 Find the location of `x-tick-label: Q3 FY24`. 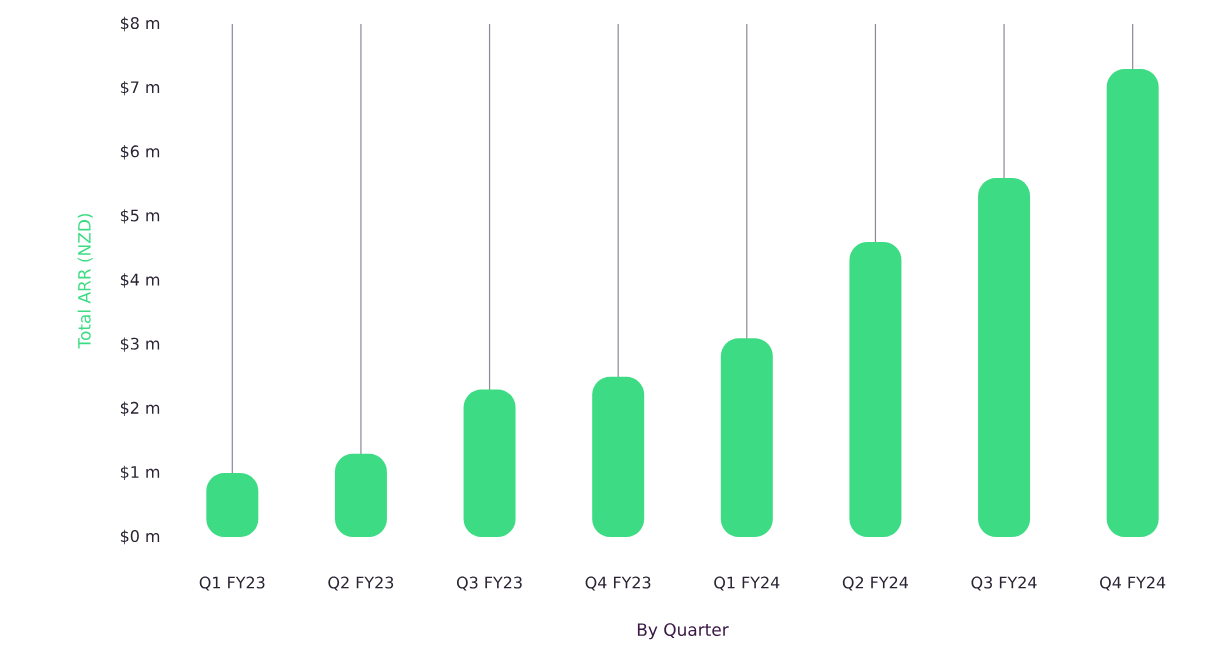

x-tick-label: Q3 FY24 is located at coordinates (1004, 583).